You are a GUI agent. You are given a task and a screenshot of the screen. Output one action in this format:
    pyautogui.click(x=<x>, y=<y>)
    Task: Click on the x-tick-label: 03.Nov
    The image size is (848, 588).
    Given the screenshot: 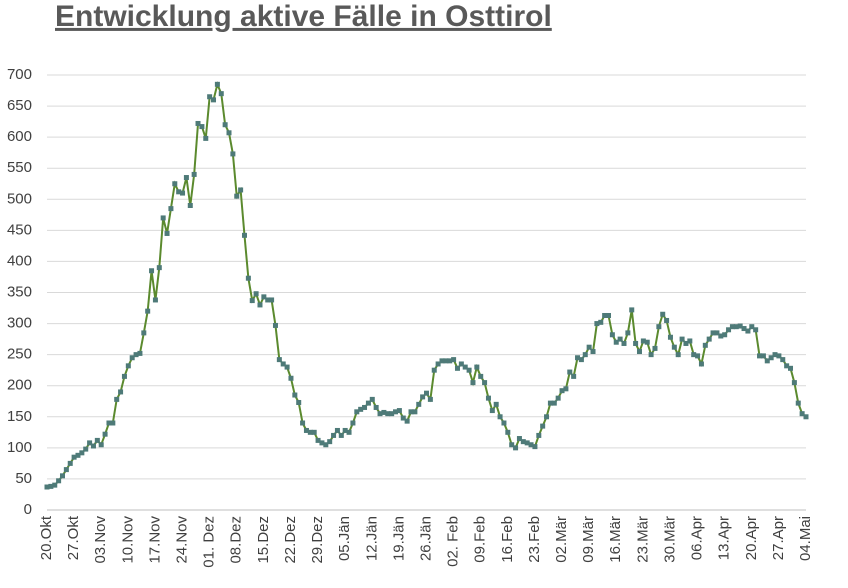 What is the action you would take?
    pyautogui.click(x=100, y=540)
    